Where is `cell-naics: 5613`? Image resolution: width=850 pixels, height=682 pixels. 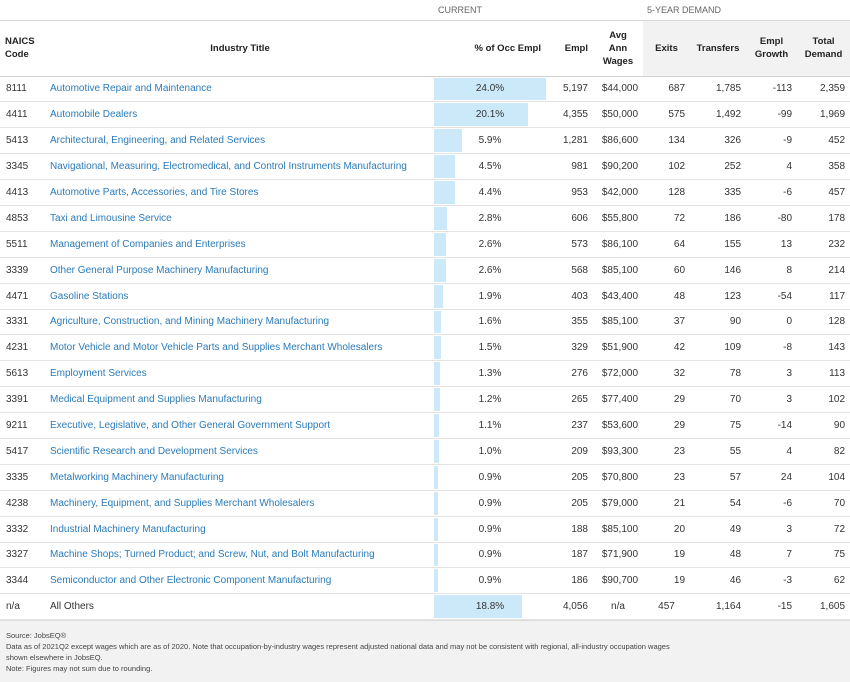
cell-naics: 5613 is located at coordinates (23, 374).